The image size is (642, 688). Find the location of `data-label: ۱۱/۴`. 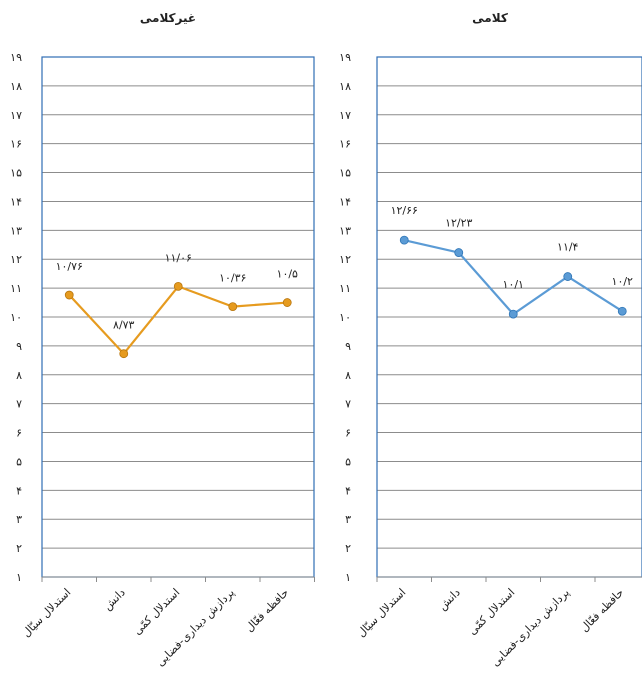

data-label: ۱۱/۴ is located at coordinates (568, 247).